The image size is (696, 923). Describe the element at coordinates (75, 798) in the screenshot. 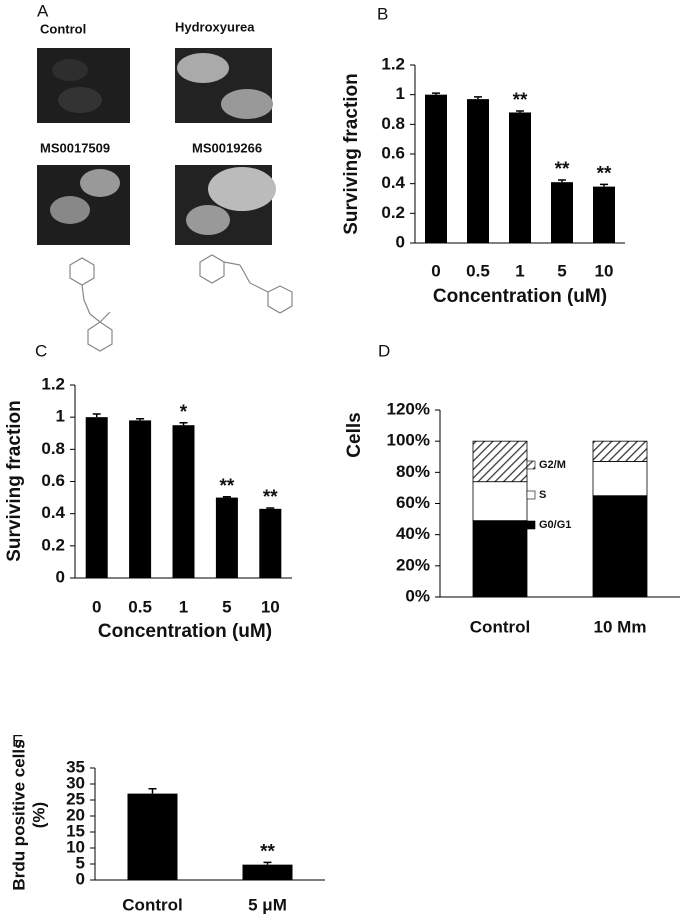

I see `y-tick-label: 25` at that location.